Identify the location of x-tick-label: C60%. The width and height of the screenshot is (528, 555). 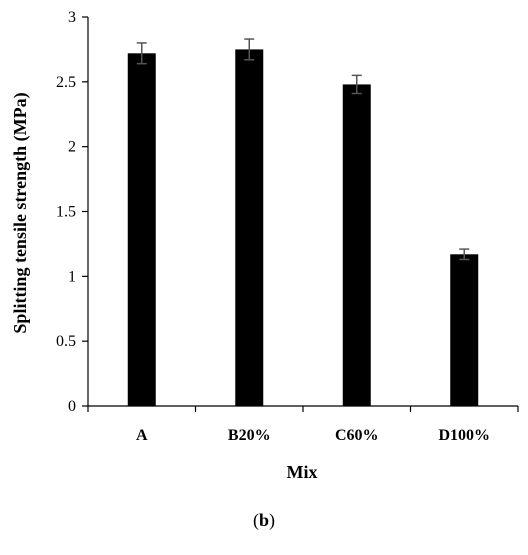
(357, 435).